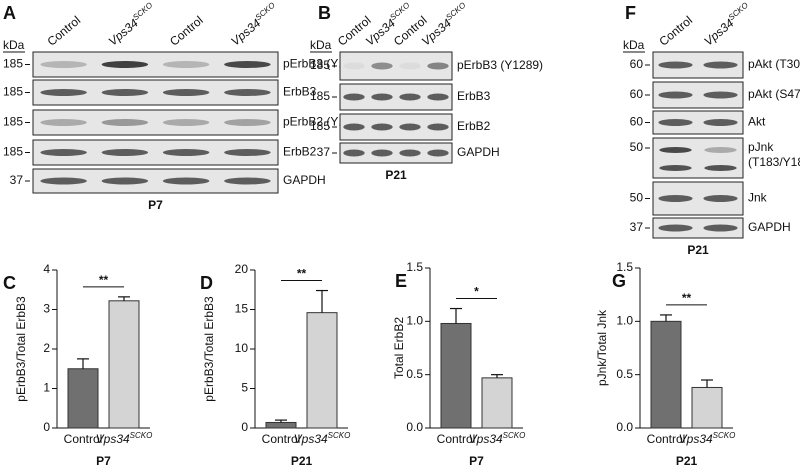 The height and width of the screenshot is (470, 800). Describe the element at coordinates (46, 388) in the screenshot. I see `y-tick-label: 1` at that location.